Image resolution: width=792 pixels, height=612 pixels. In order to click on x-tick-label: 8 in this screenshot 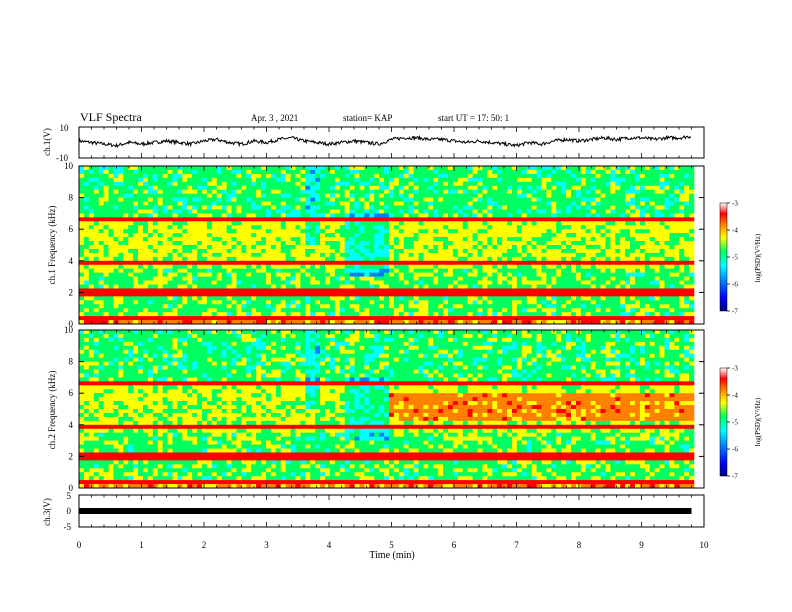, I will do `click(579, 545)`.